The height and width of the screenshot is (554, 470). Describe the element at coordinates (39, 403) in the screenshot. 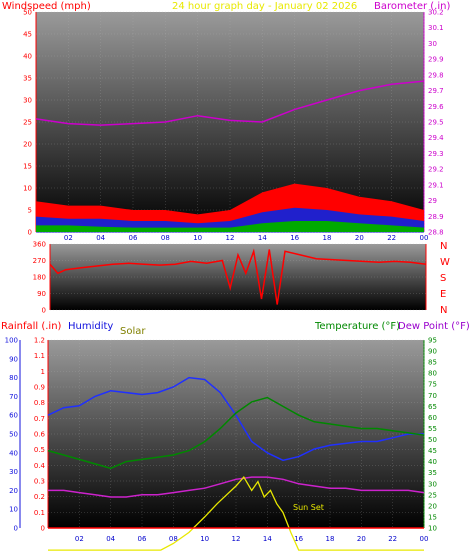

I see `rainfall-tick-label: 0.8` at that location.